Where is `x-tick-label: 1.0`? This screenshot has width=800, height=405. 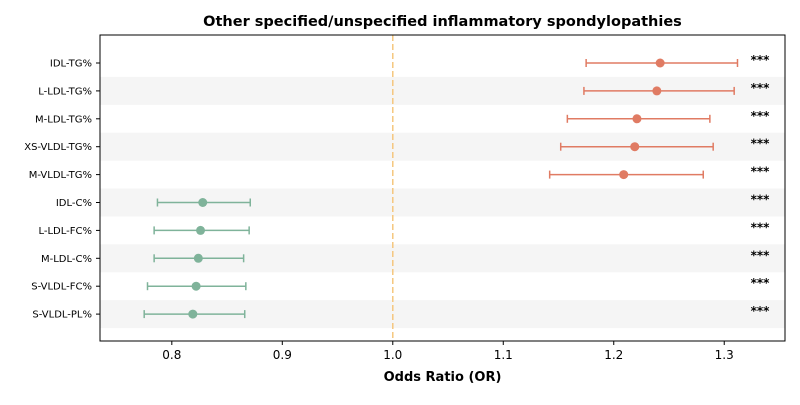 x-tick-label: 1.0 is located at coordinates (392, 355).